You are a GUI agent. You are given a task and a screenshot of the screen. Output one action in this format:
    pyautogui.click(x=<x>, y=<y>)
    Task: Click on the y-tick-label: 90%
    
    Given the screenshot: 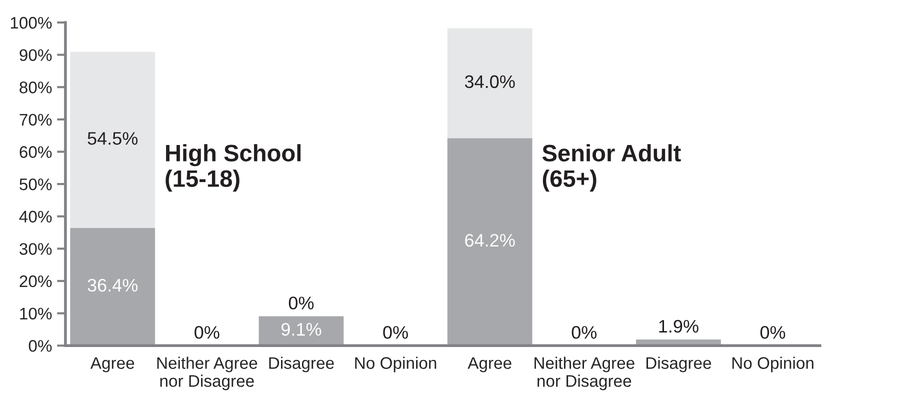 What is the action you would take?
    pyautogui.click(x=36, y=55)
    